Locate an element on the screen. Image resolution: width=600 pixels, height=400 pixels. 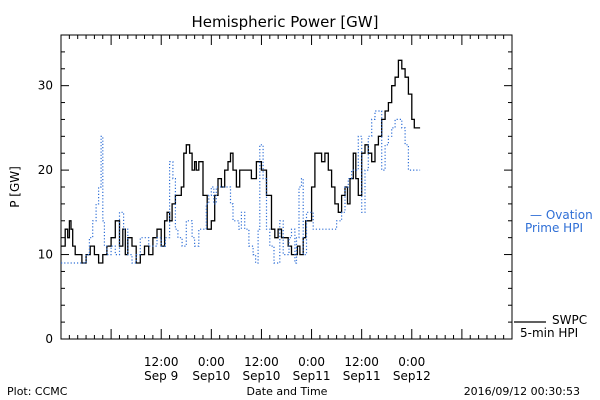
legend-ovation-line2: Prime HPI is located at coordinates (554, 228).